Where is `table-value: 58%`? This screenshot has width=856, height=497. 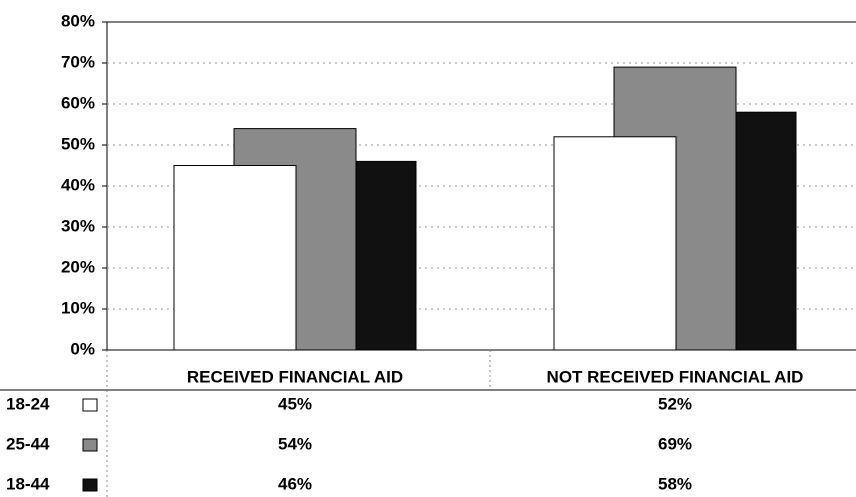
table-value: 58% is located at coordinates (675, 483).